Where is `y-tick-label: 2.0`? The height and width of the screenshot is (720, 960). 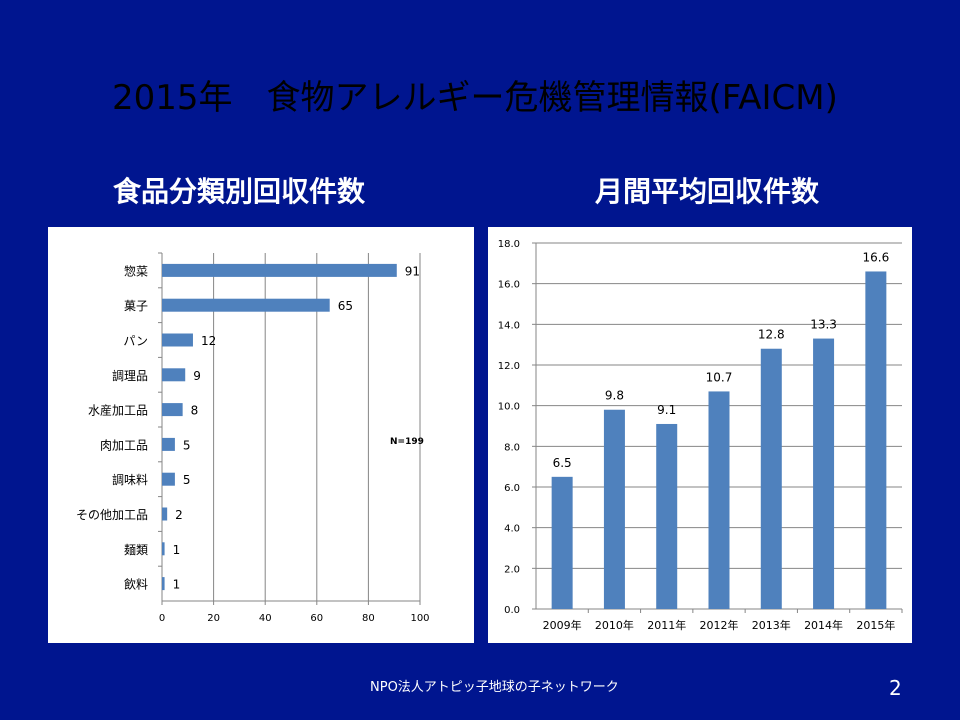 y-tick-label: 2.0 is located at coordinates (512, 569).